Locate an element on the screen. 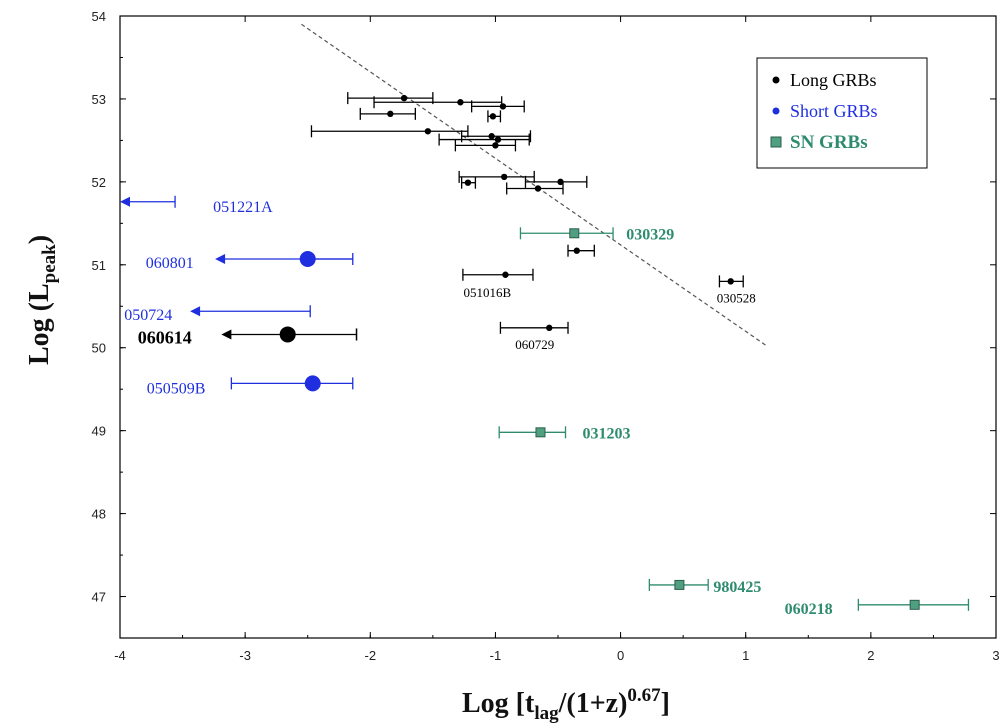 The image size is (1006, 727). long-grbs-point-4-marker is located at coordinates (493, 116).